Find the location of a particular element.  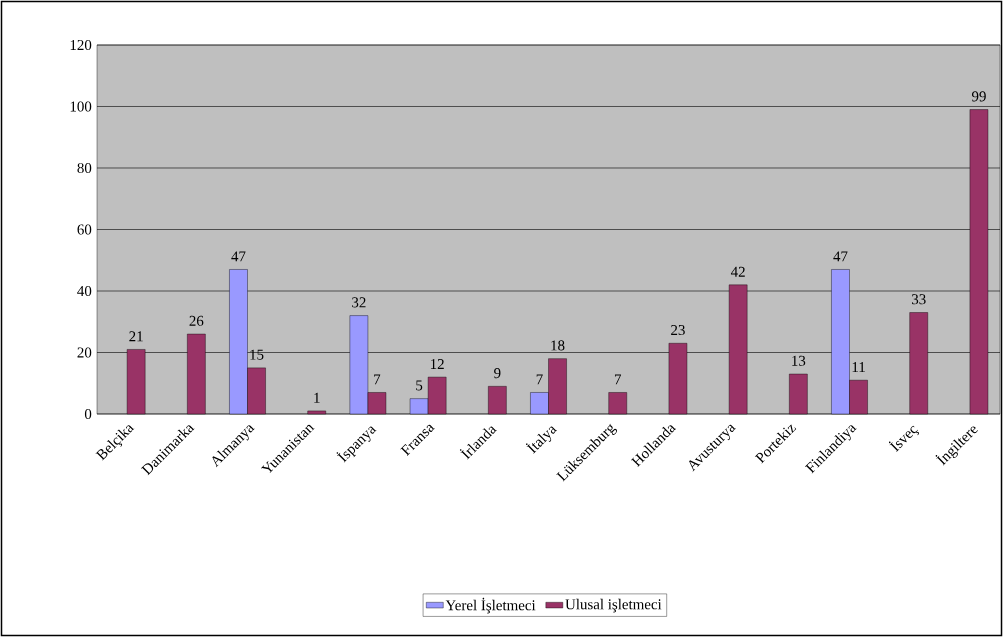

y-tick-label: 40 is located at coordinates (84, 291).